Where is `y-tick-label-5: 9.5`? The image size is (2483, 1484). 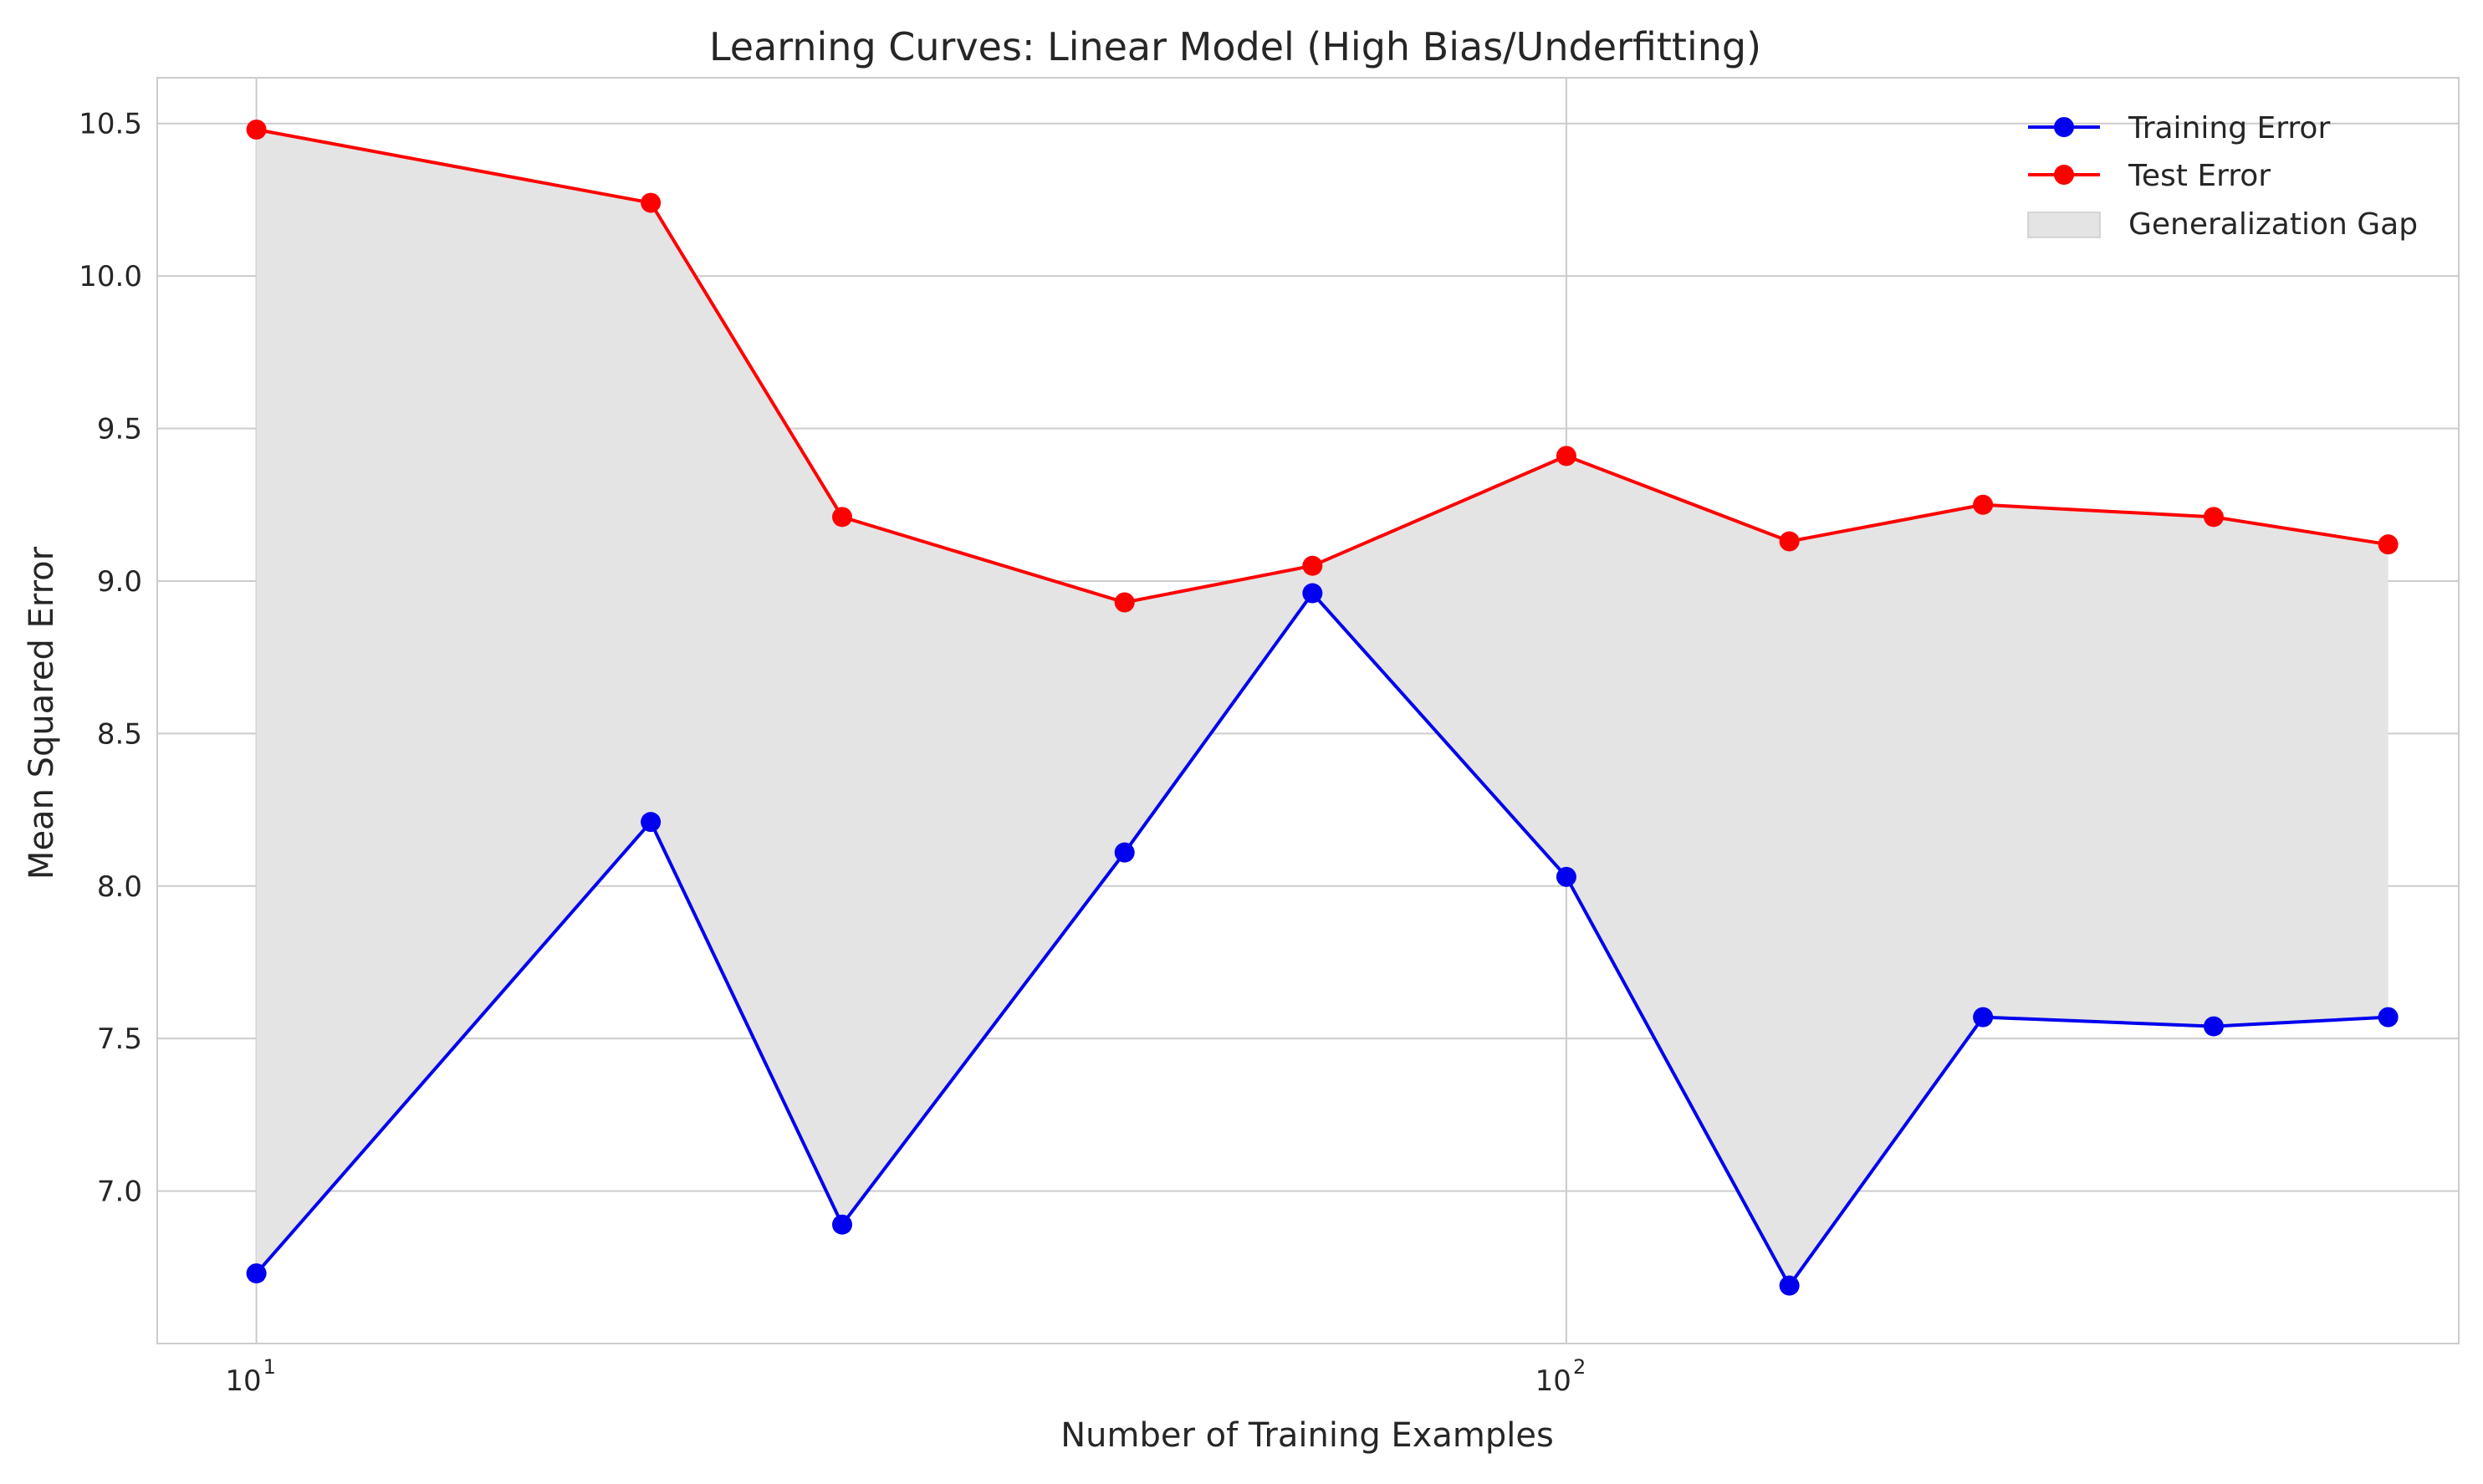 y-tick-label-5: 9.5 is located at coordinates (120, 429).